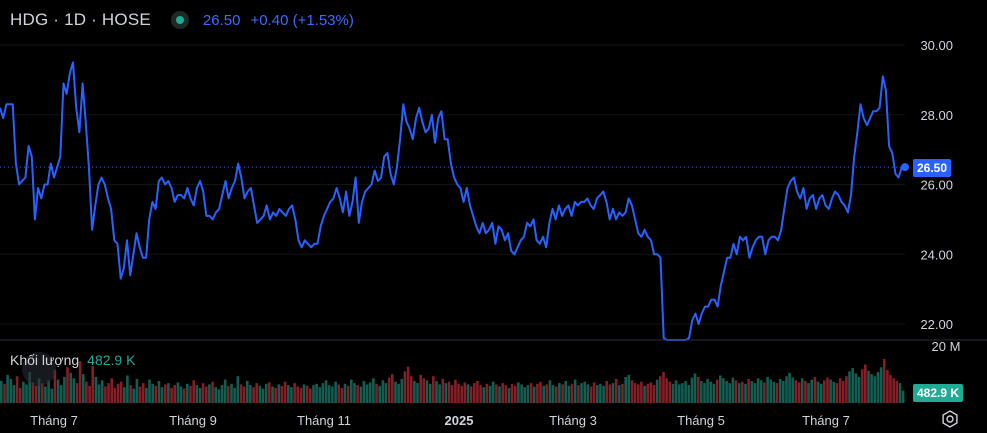 The height and width of the screenshot is (433, 987). What do you see at coordinates (221, 20) in the screenshot?
I see `last-price: 26.50` at bounding box center [221, 20].